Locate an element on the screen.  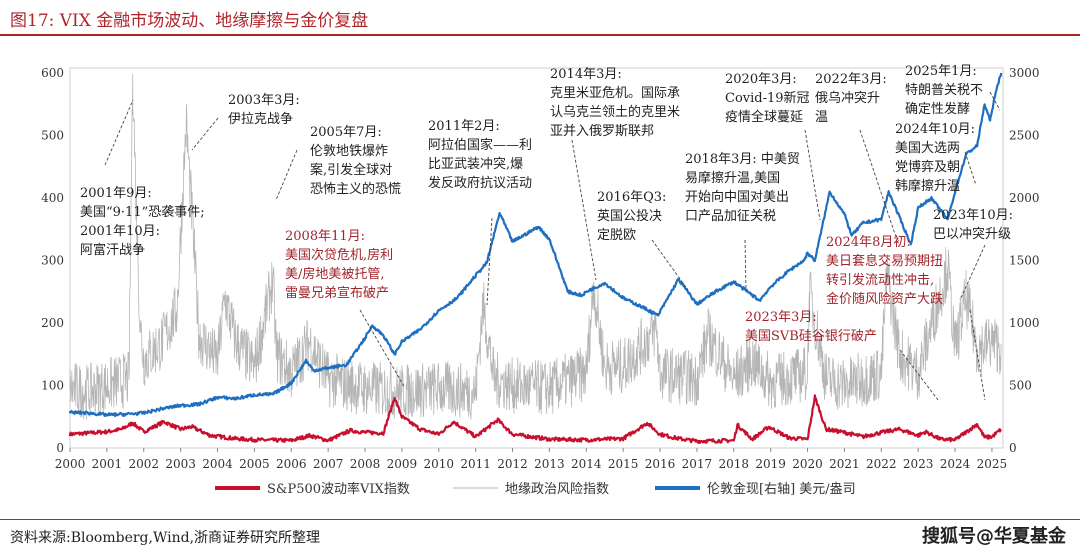
x-tick-label: 2008 is located at coordinates (365, 464).